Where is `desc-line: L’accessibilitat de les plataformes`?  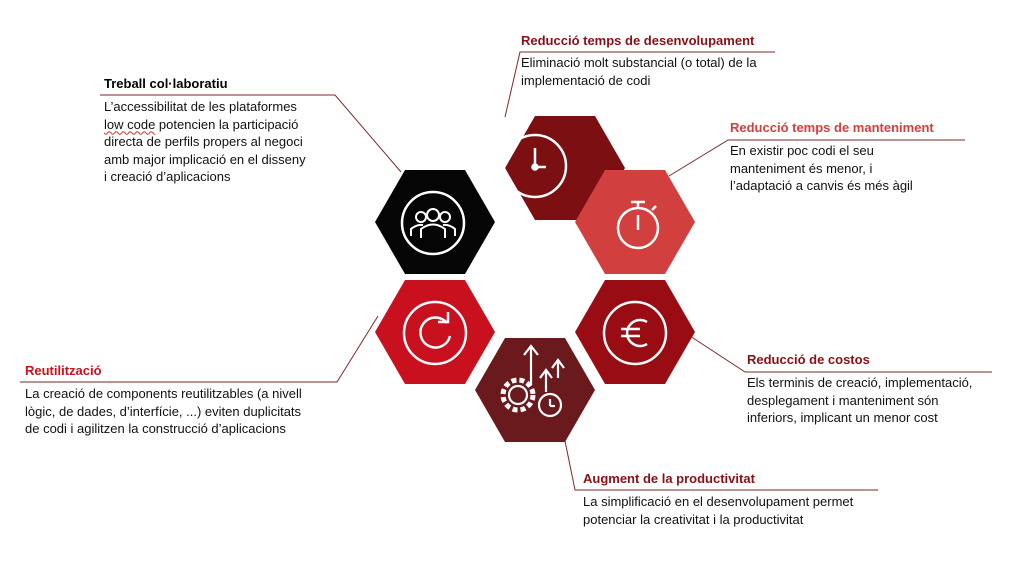
desc-line: L’accessibilitat de les plataformes is located at coordinates (200, 106).